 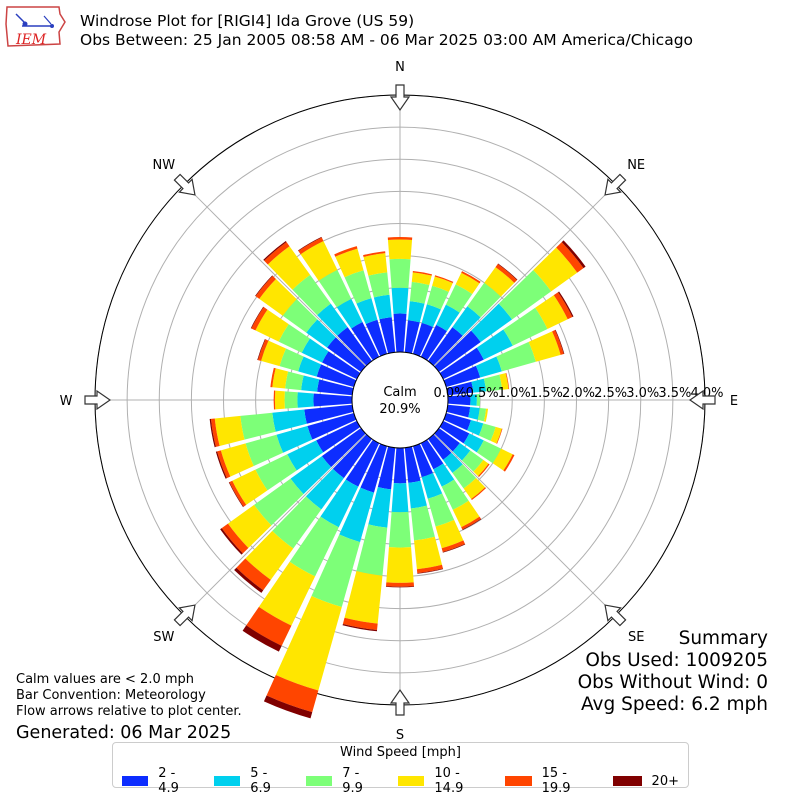 What do you see at coordinates (124, 733) in the screenshot?
I see `generated-date: Generated: 06 Mar 2025` at bounding box center [124, 733].